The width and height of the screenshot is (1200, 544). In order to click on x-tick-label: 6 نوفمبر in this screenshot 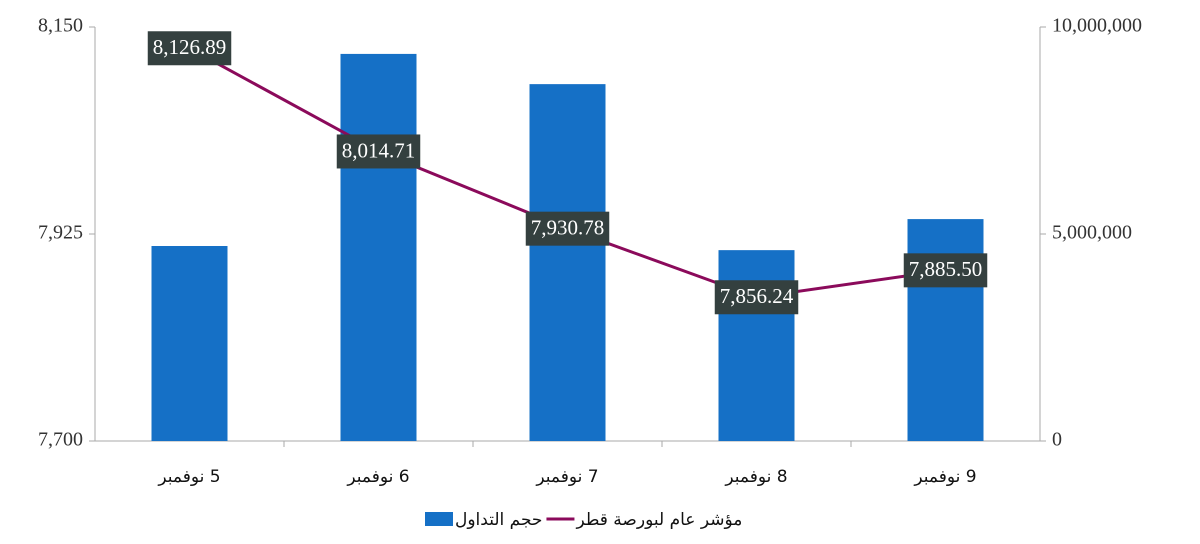, I will do `click(377, 477)`.